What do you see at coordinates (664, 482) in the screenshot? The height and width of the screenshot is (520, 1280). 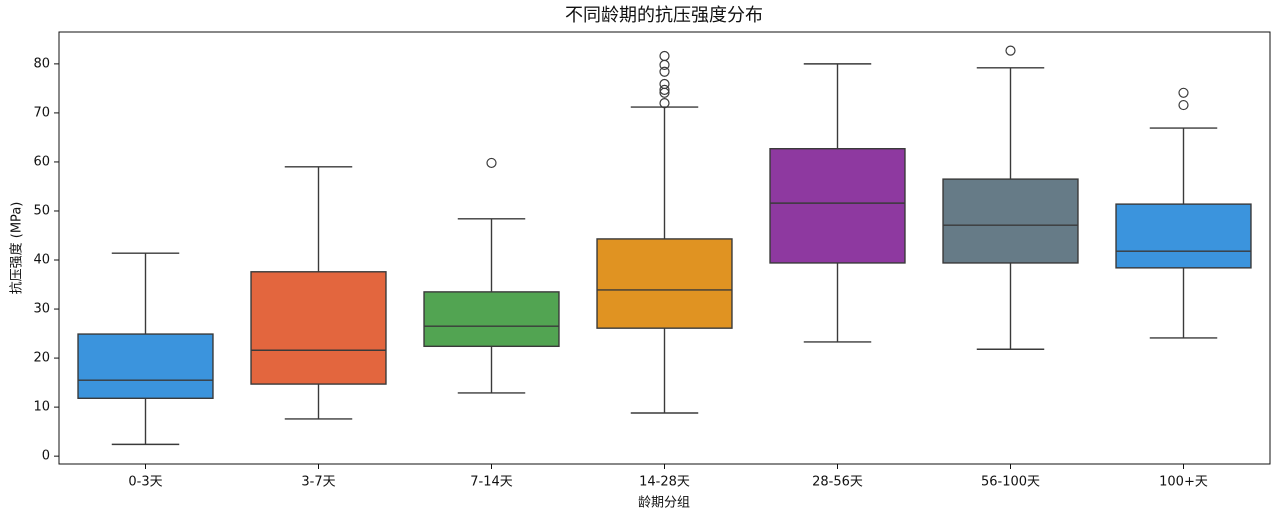 I see `x-tick-label: 14-28天` at bounding box center [664, 482].